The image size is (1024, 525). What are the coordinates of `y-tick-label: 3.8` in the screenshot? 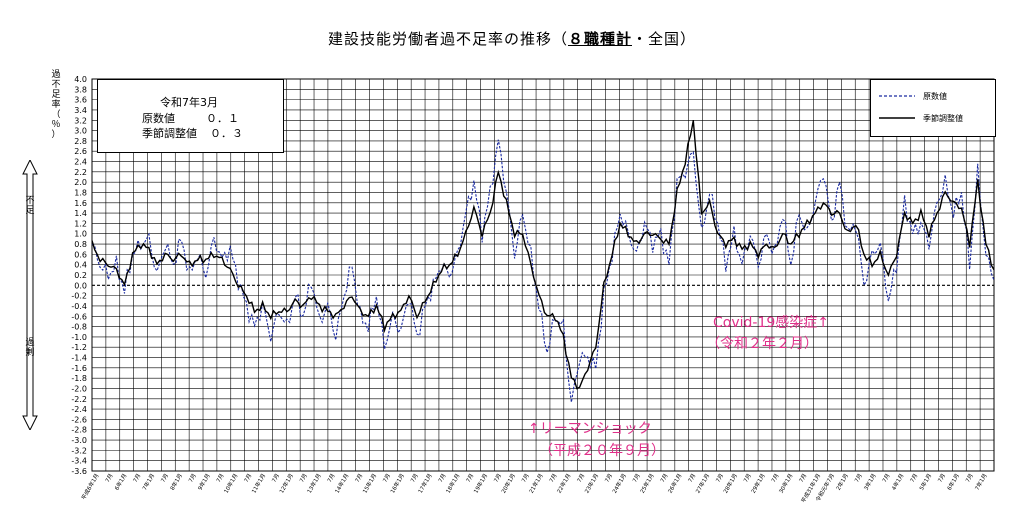 It's located at (80, 89).